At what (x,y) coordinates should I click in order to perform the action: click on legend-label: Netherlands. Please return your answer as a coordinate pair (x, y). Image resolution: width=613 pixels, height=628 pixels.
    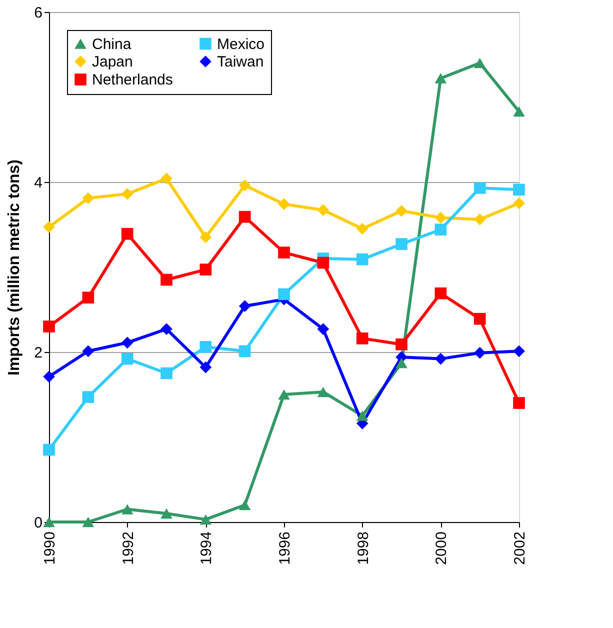
    Looking at the image, I should click on (132, 80).